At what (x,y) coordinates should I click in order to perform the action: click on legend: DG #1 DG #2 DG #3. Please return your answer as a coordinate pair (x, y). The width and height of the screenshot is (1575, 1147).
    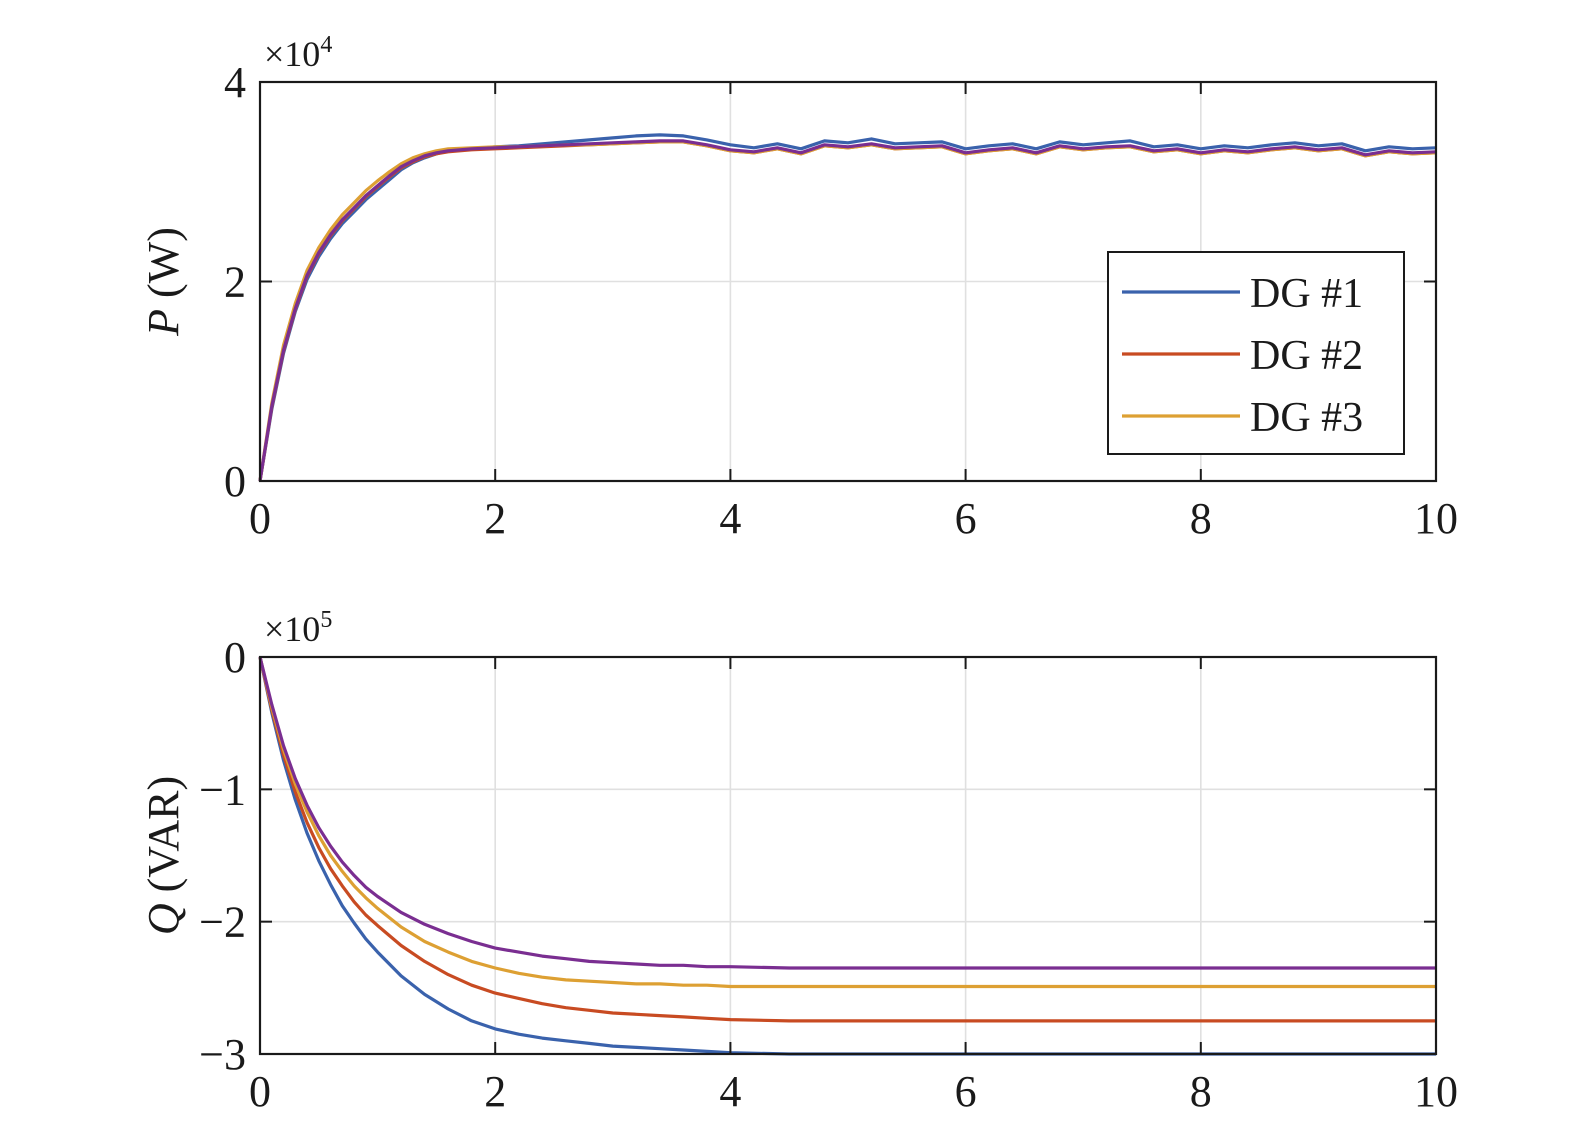
    Looking at the image, I should click on (1256, 353).